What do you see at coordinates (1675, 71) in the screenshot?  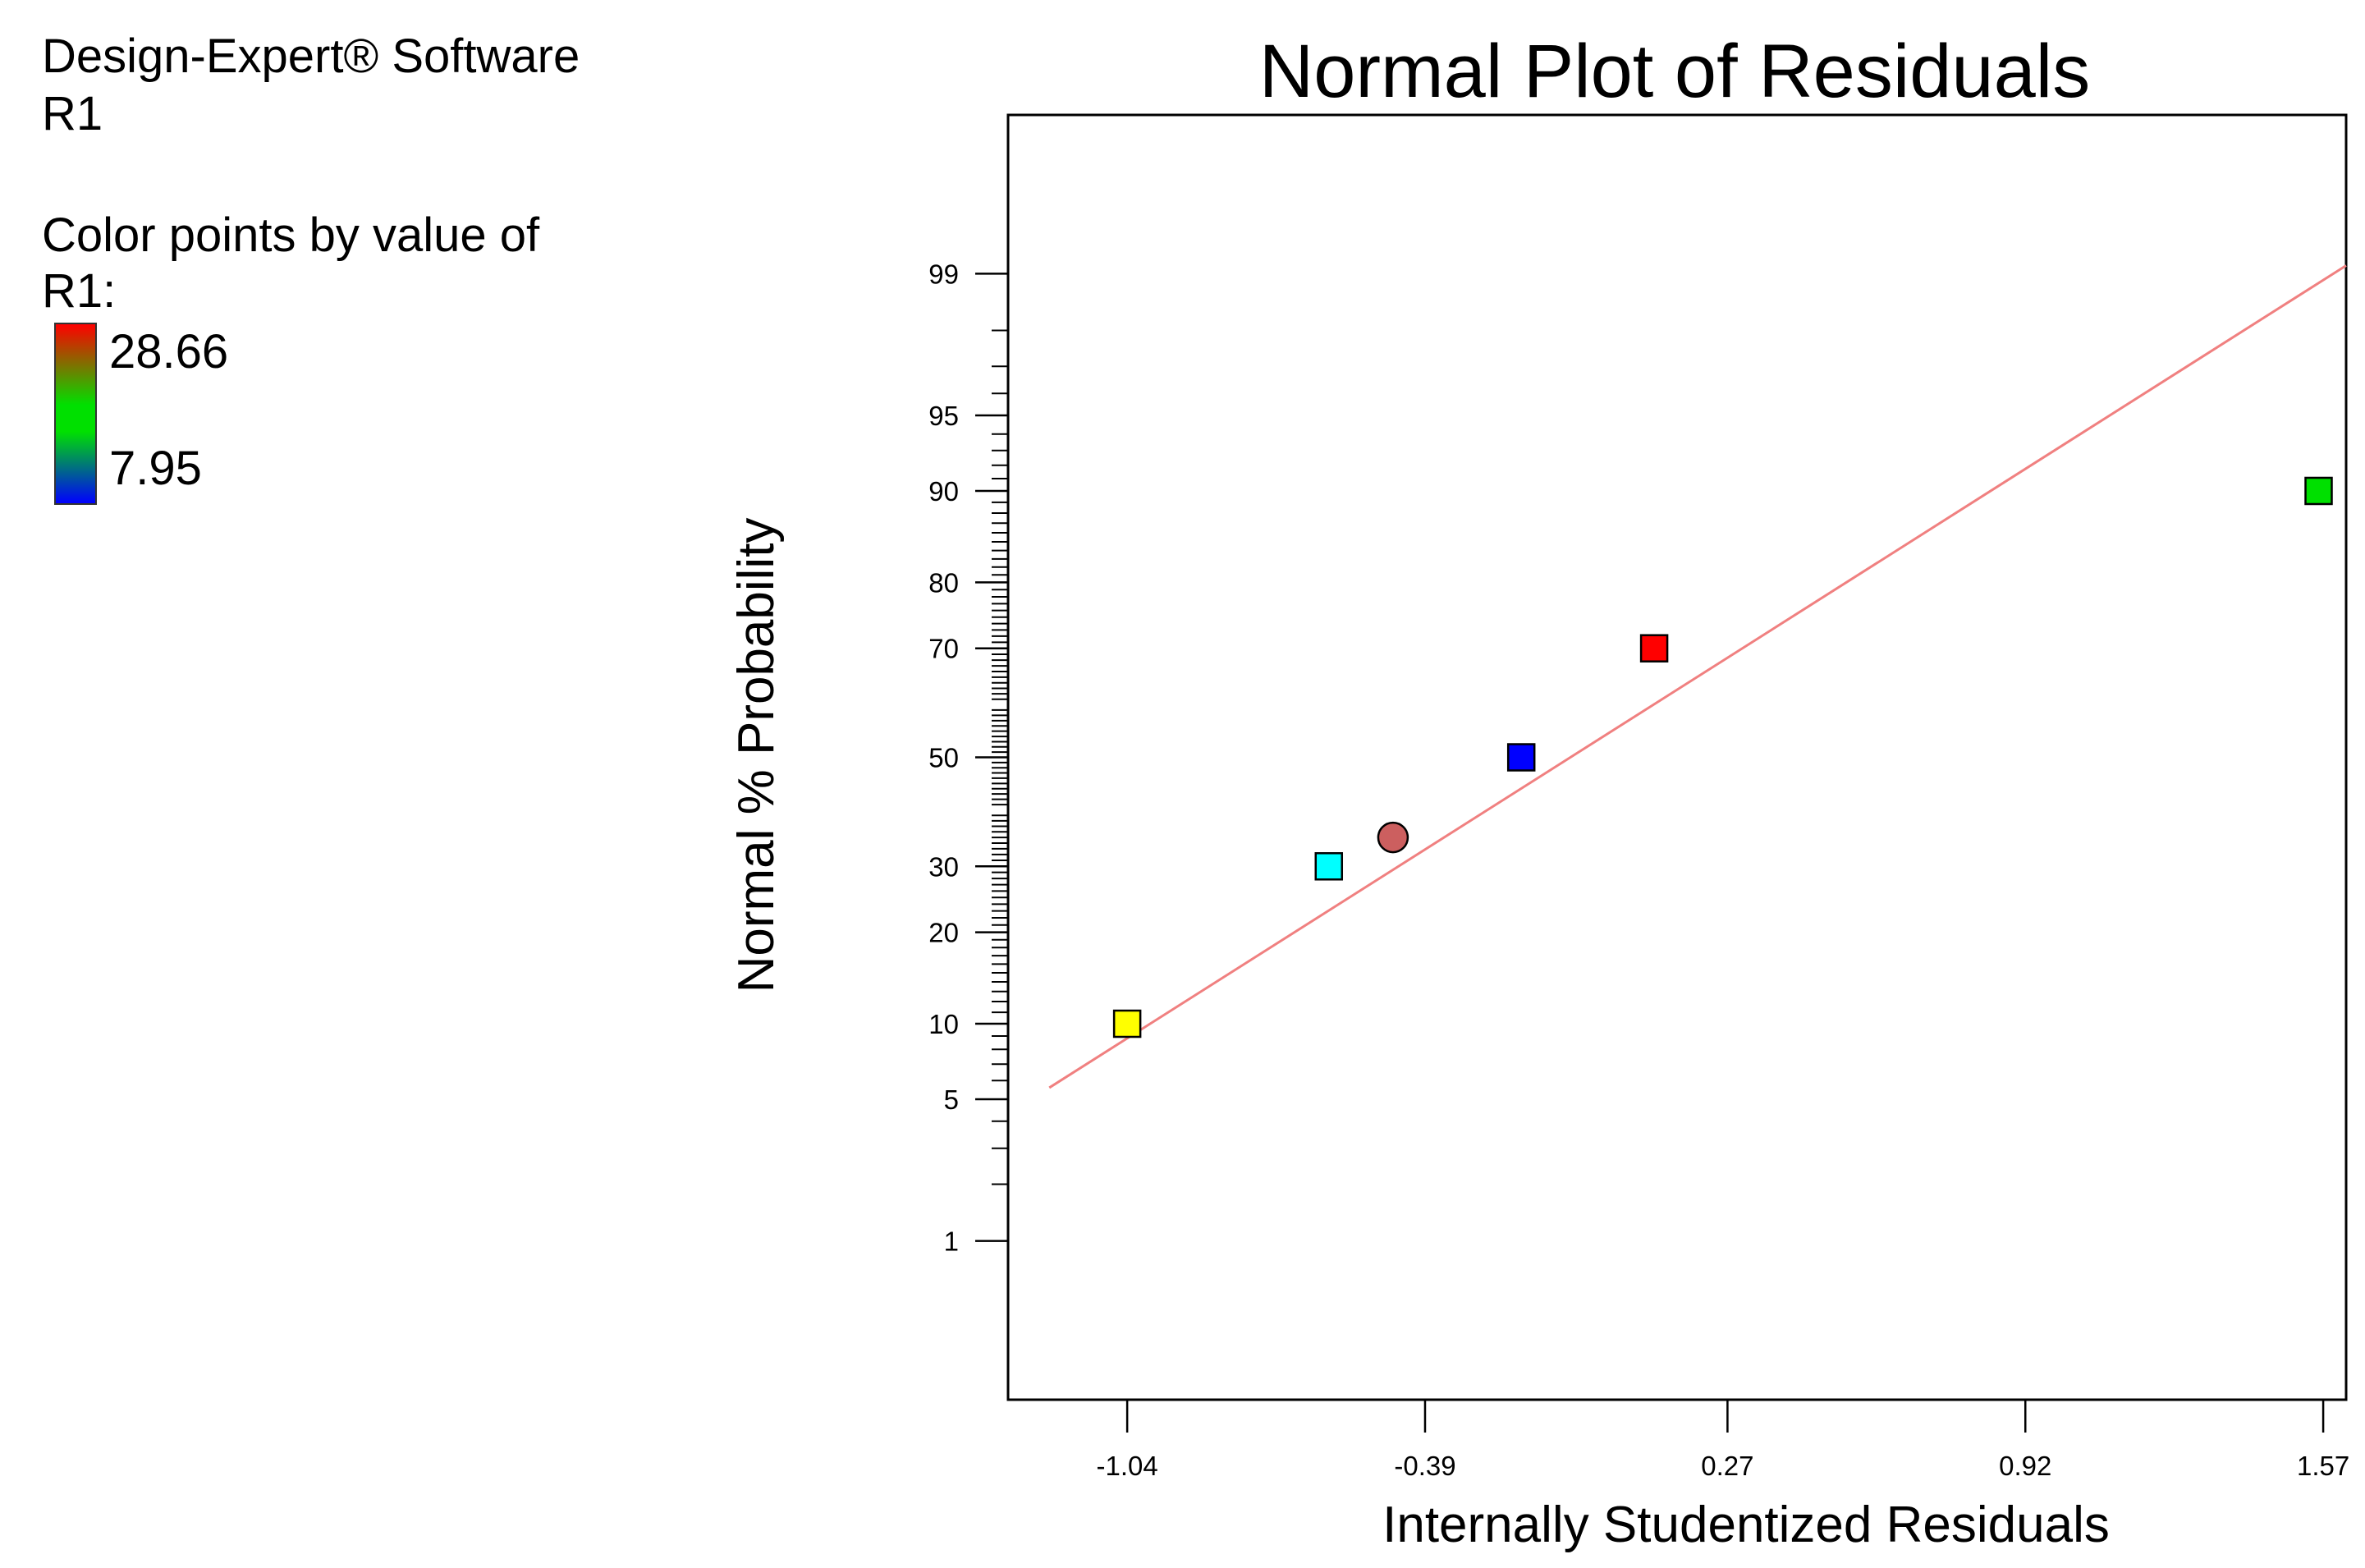 I see `chart-title: Normal Plot of Residuals` at bounding box center [1675, 71].